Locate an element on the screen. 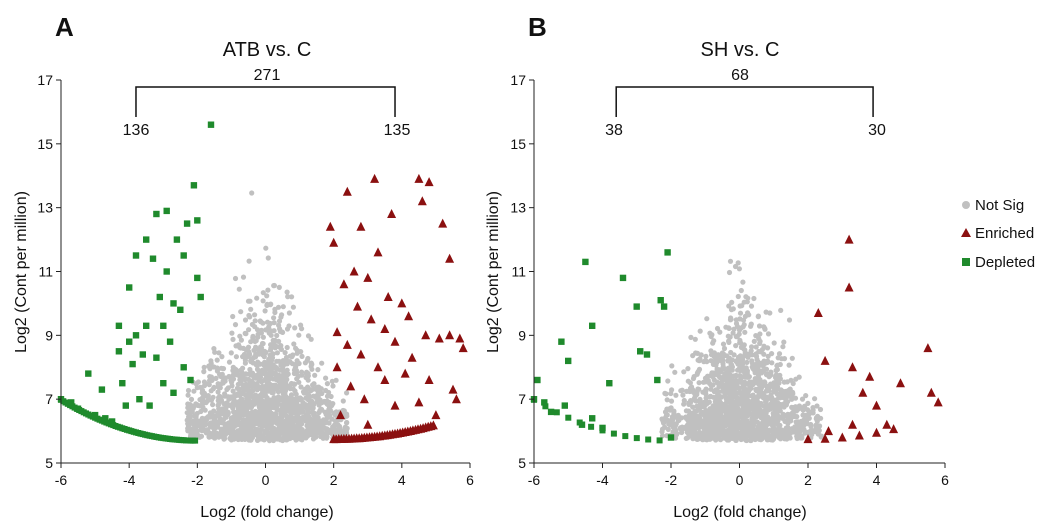 The width and height of the screenshot is (1055, 525). panel-b-bracket-left-count: 38 is located at coordinates (614, 130).